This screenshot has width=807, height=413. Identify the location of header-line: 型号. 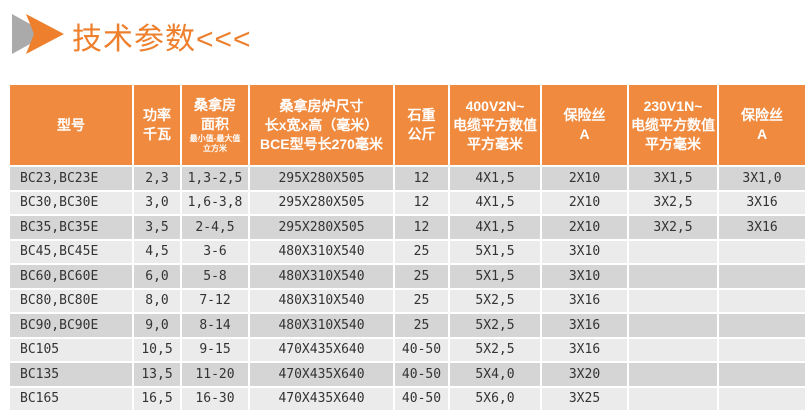
(71, 124).